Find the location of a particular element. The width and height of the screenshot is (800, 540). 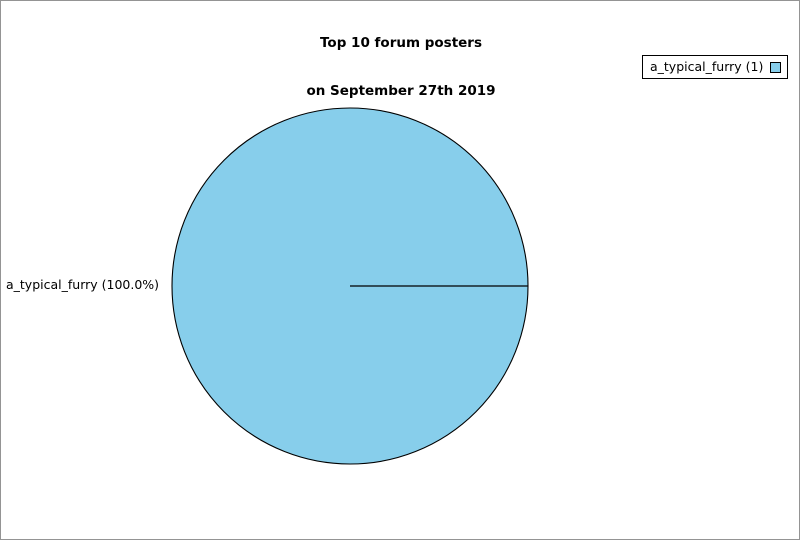

chart-title-line-1: Top 10 forum posters is located at coordinates (401, 43).